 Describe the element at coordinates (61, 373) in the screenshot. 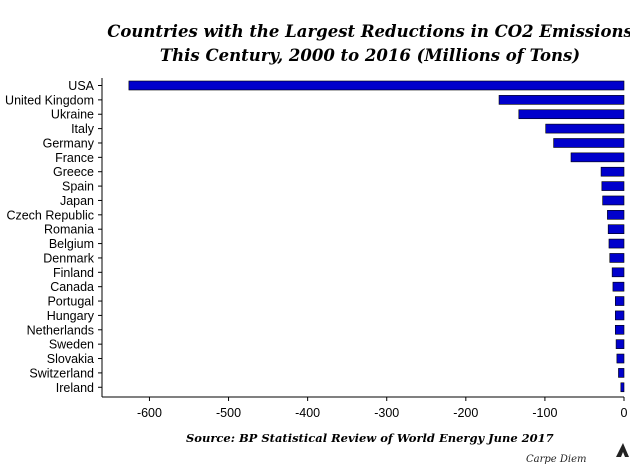

I see `y-tick-label: Switzerland` at that location.